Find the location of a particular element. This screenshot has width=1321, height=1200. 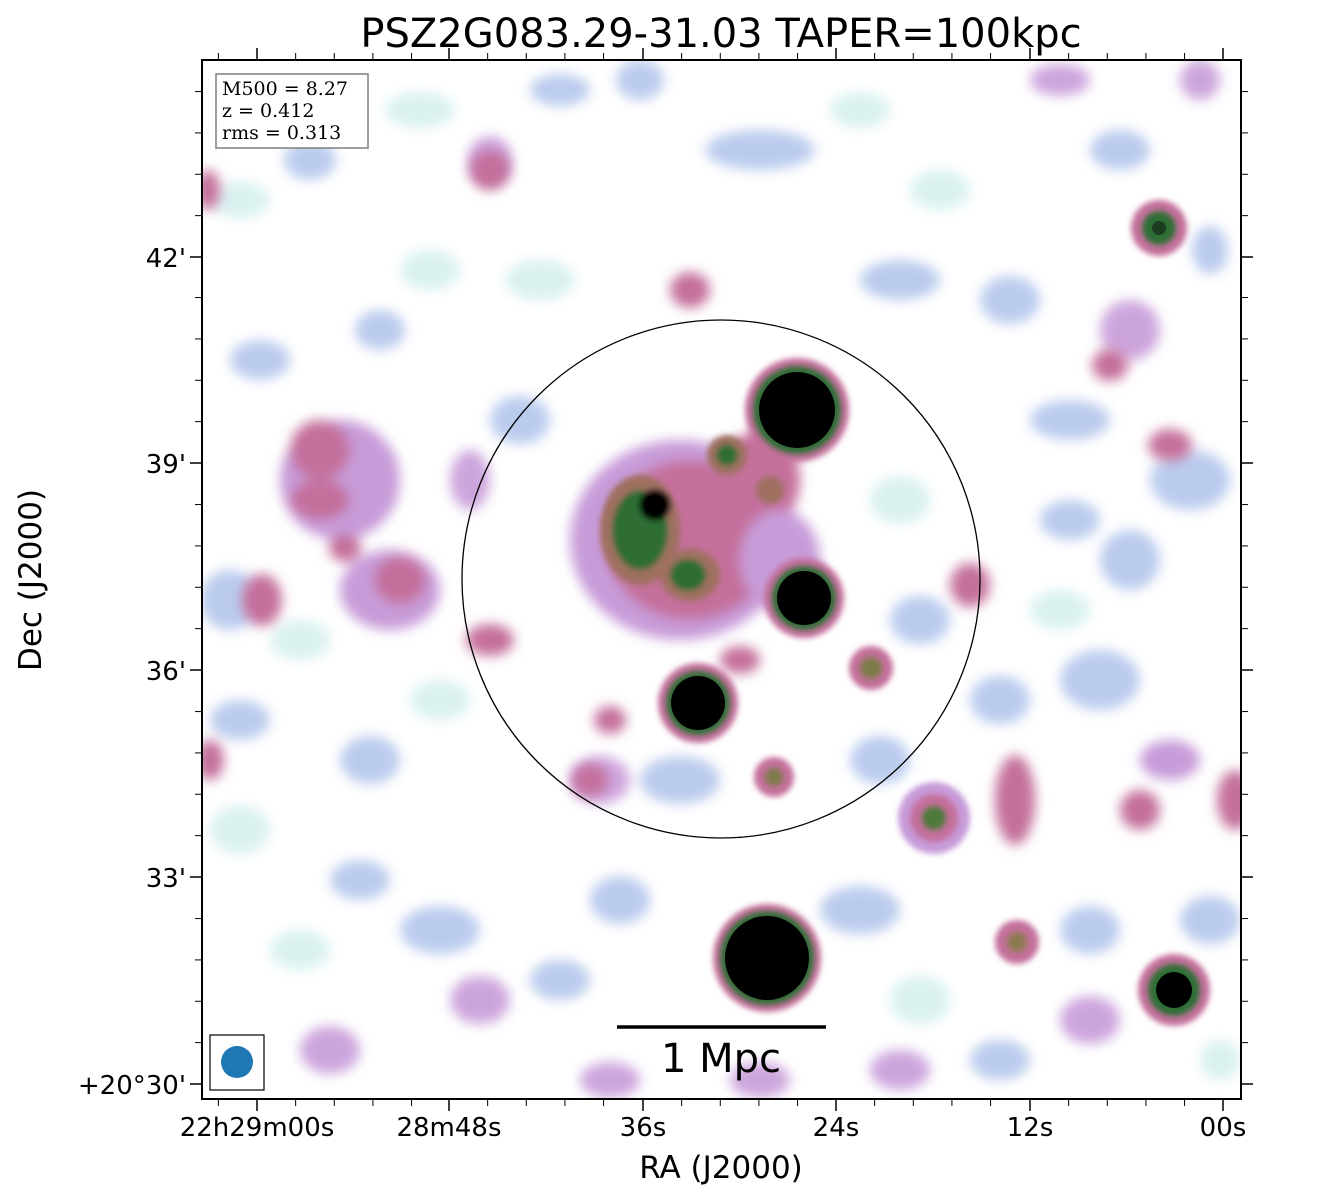

x-tick-labels: 22h29m00s 28m48s 36s 24s 12s 00s is located at coordinates (713, 1128).